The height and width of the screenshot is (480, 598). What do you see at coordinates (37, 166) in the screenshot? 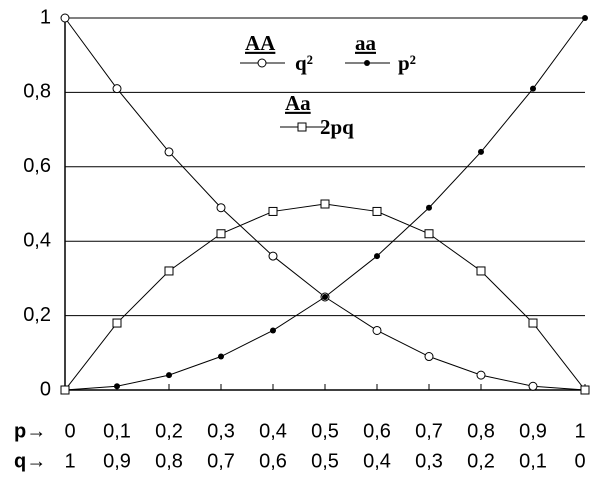
I see `y-tick-label: 0,6` at bounding box center [37, 166].